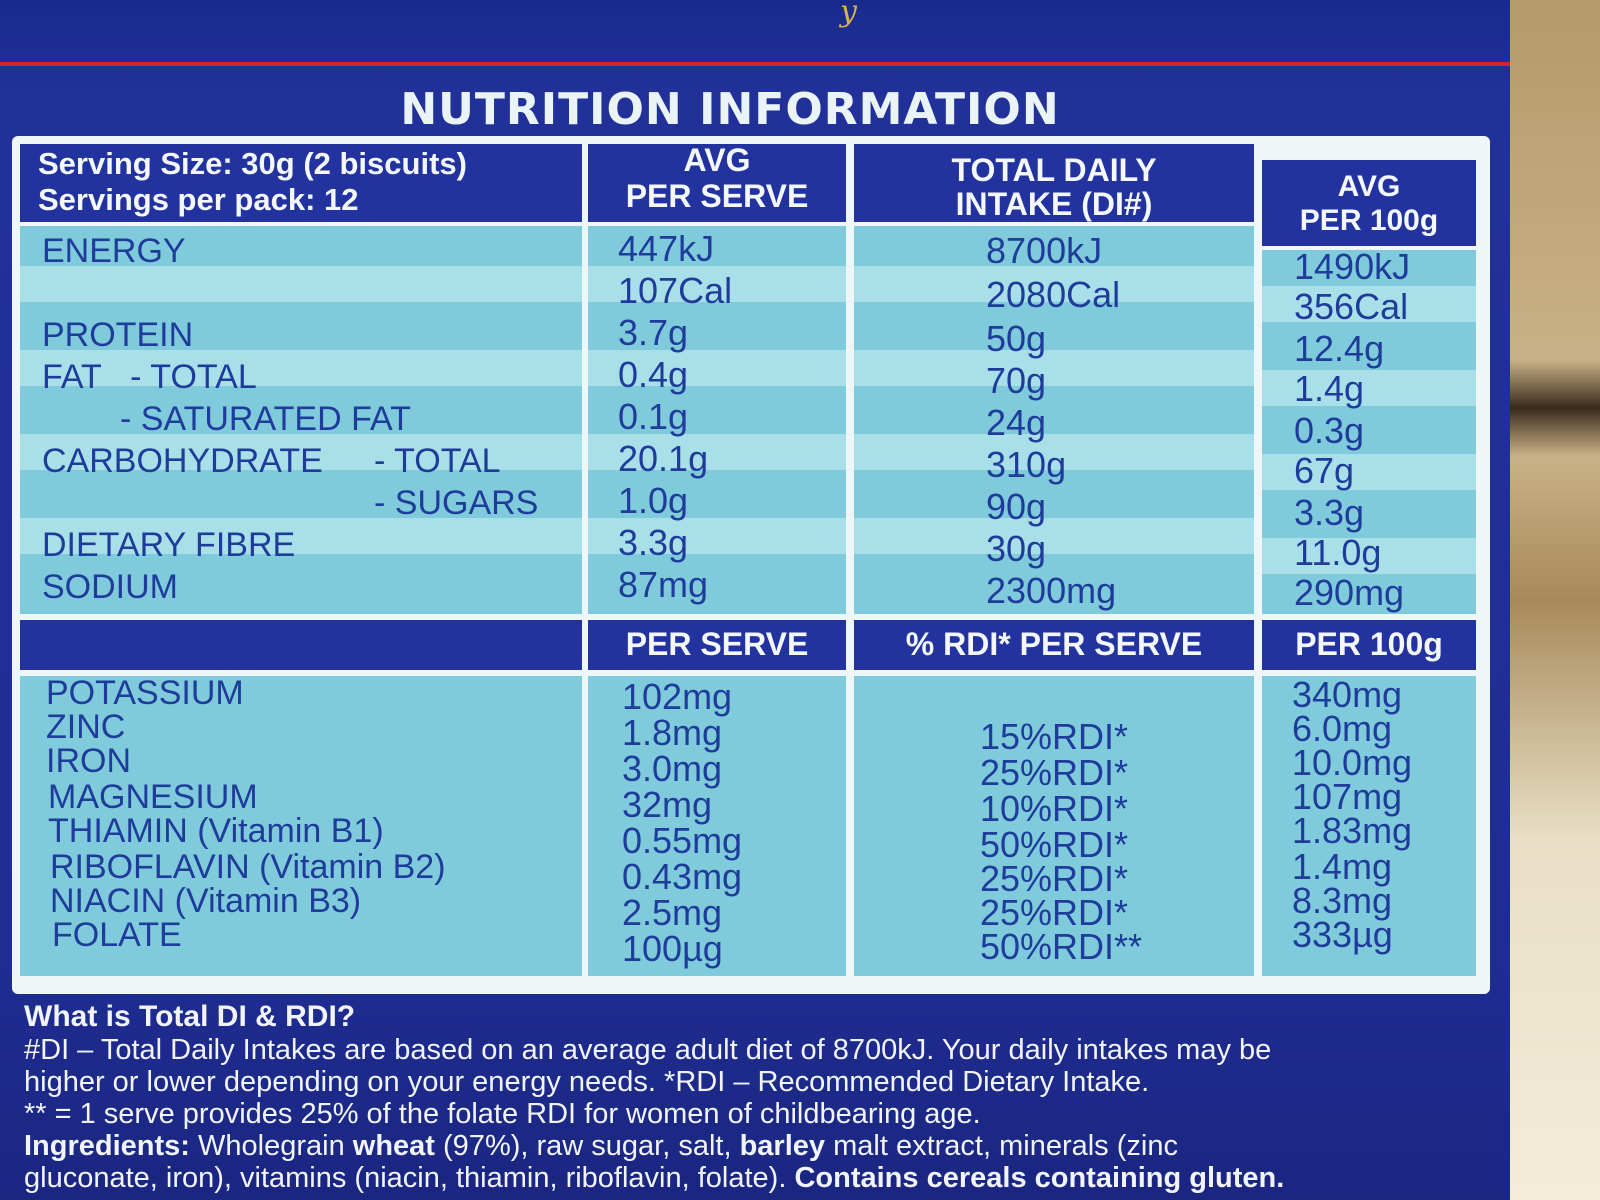  Describe the element at coordinates (301, 645) in the screenshot. I see `minerals-header-blank` at that location.